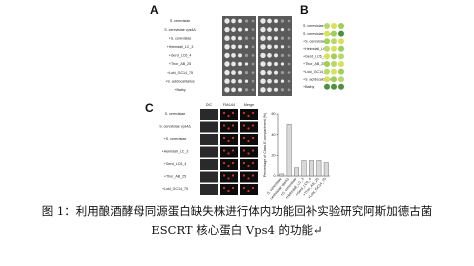 This screenshot has height=266, width=474. What do you see at coordinates (318, 79) in the screenshot?
I see `strain-label: +S. acidocaldarius` at bounding box center [318, 79].